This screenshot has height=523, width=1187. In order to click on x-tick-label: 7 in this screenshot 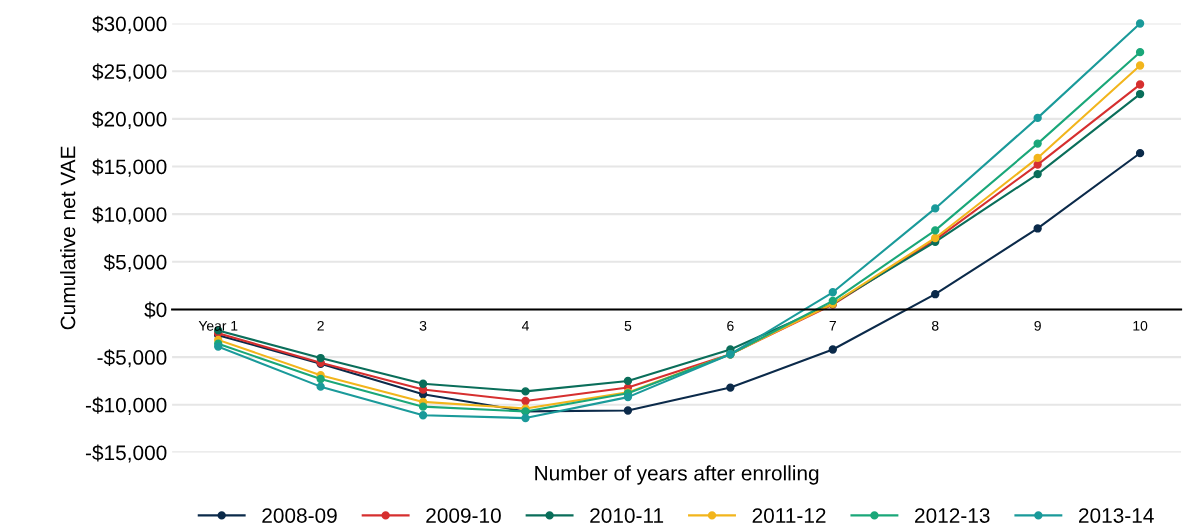, I will do `click(832, 326)`.